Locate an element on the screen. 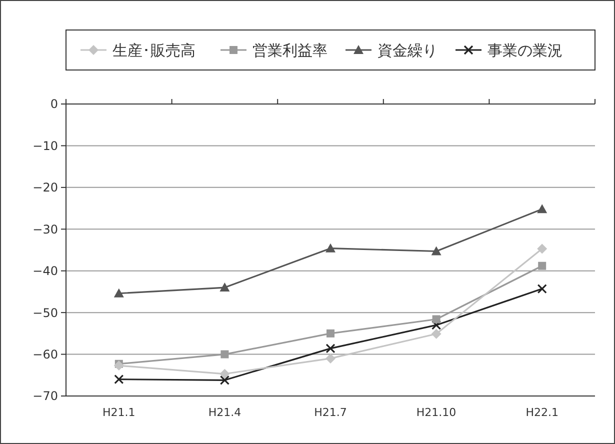 The width and height of the screenshot is (615, 444). y-tick-label: −20 is located at coordinates (45, 187).